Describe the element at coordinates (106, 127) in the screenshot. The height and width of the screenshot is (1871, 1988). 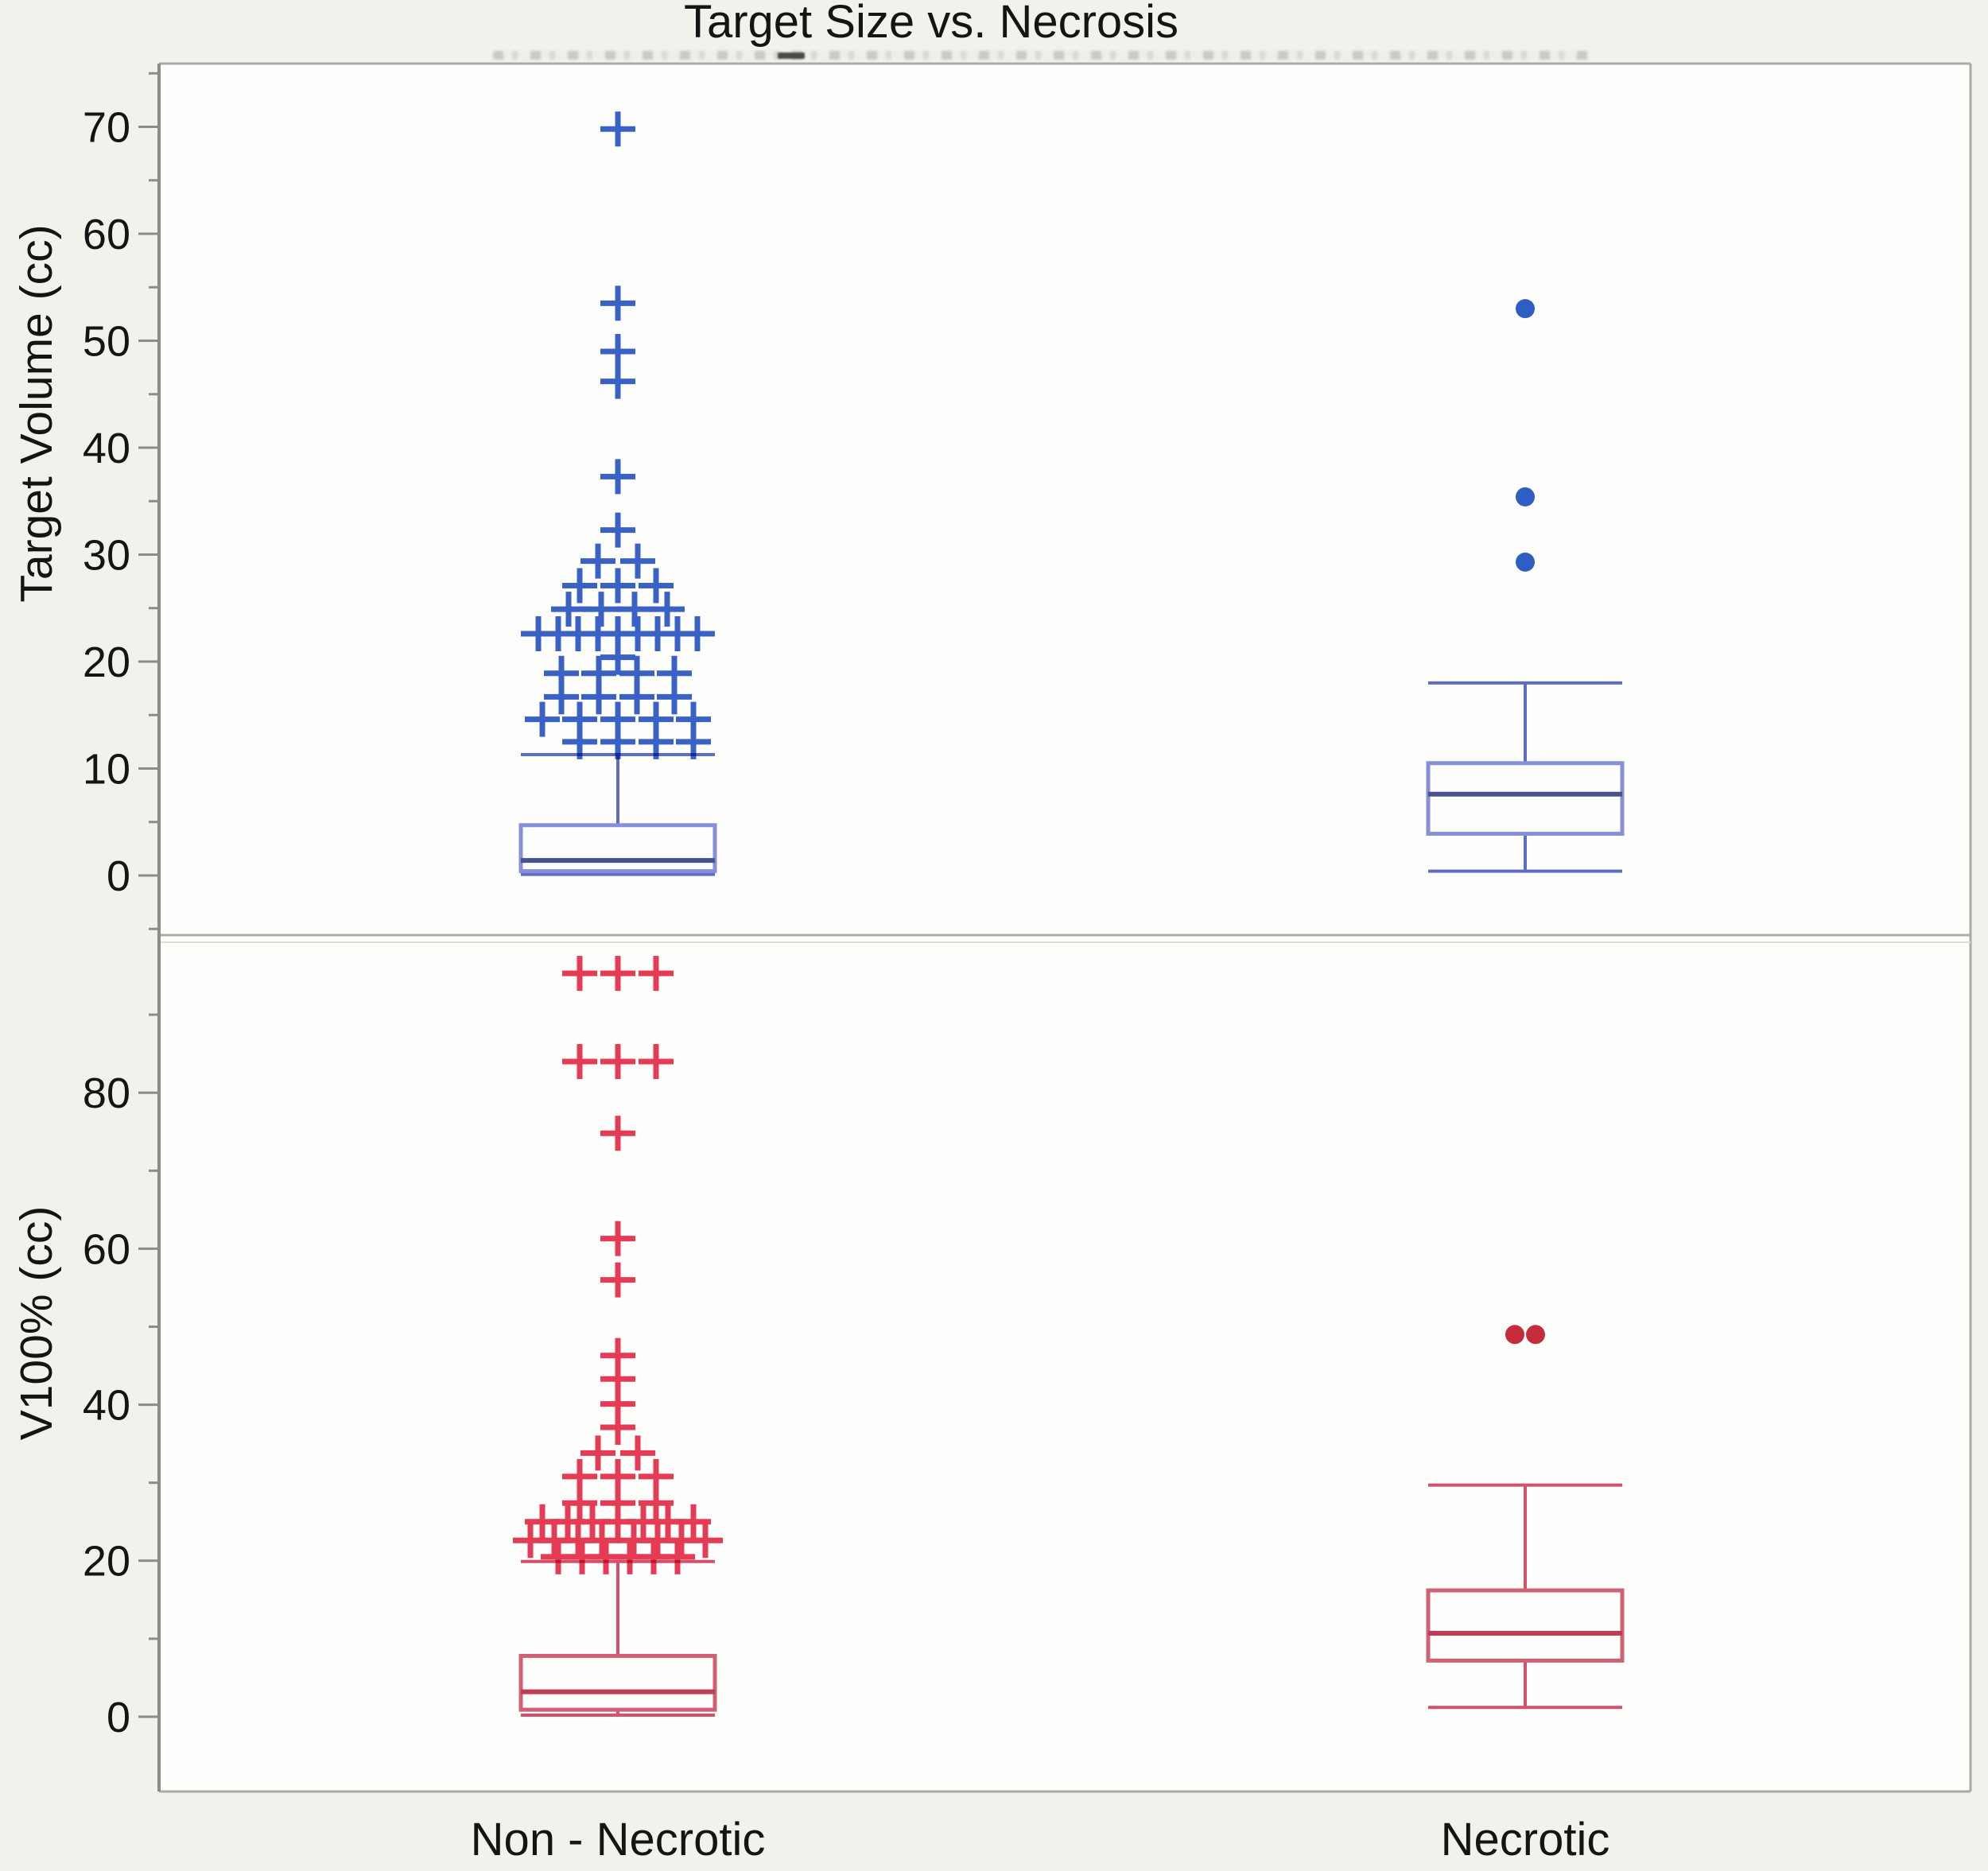
I see `y-tick-label: 70` at that location.